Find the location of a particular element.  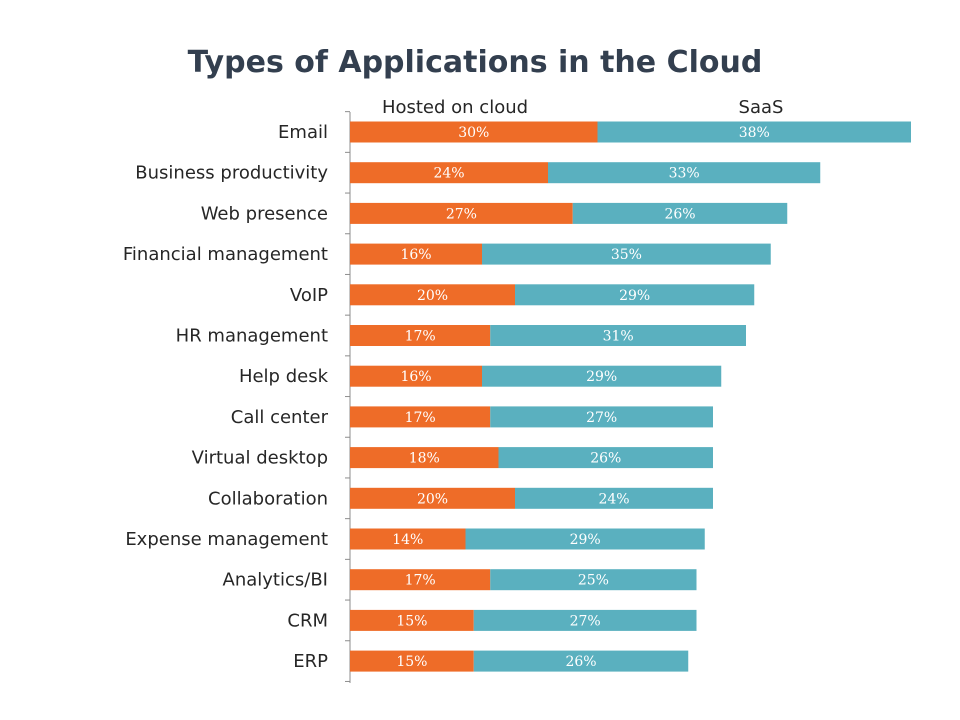

data-label-saas-financial-management: 35% is located at coordinates (626, 255).